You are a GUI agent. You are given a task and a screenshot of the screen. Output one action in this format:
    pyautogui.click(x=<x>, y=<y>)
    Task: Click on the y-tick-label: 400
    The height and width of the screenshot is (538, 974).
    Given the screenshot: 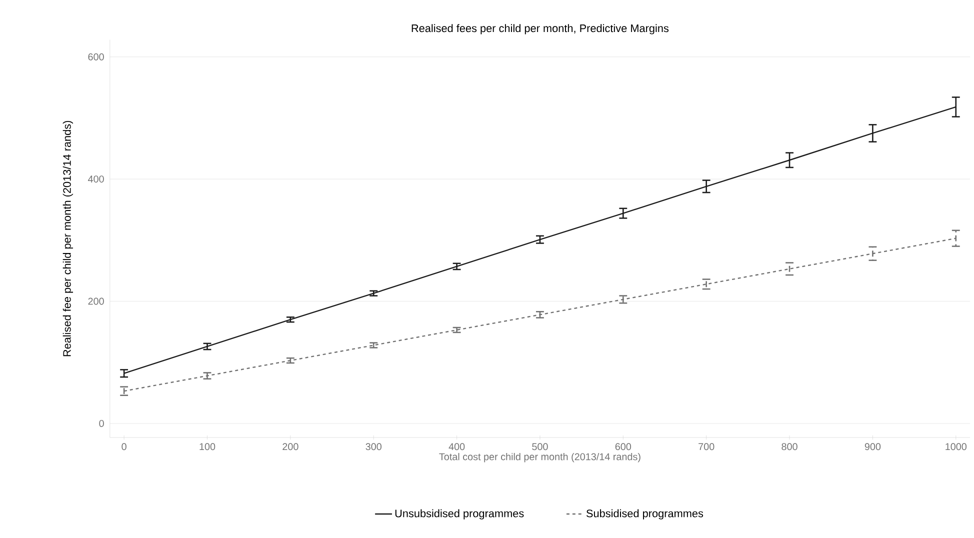 What is the action you would take?
    pyautogui.click(x=96, y=179)
    